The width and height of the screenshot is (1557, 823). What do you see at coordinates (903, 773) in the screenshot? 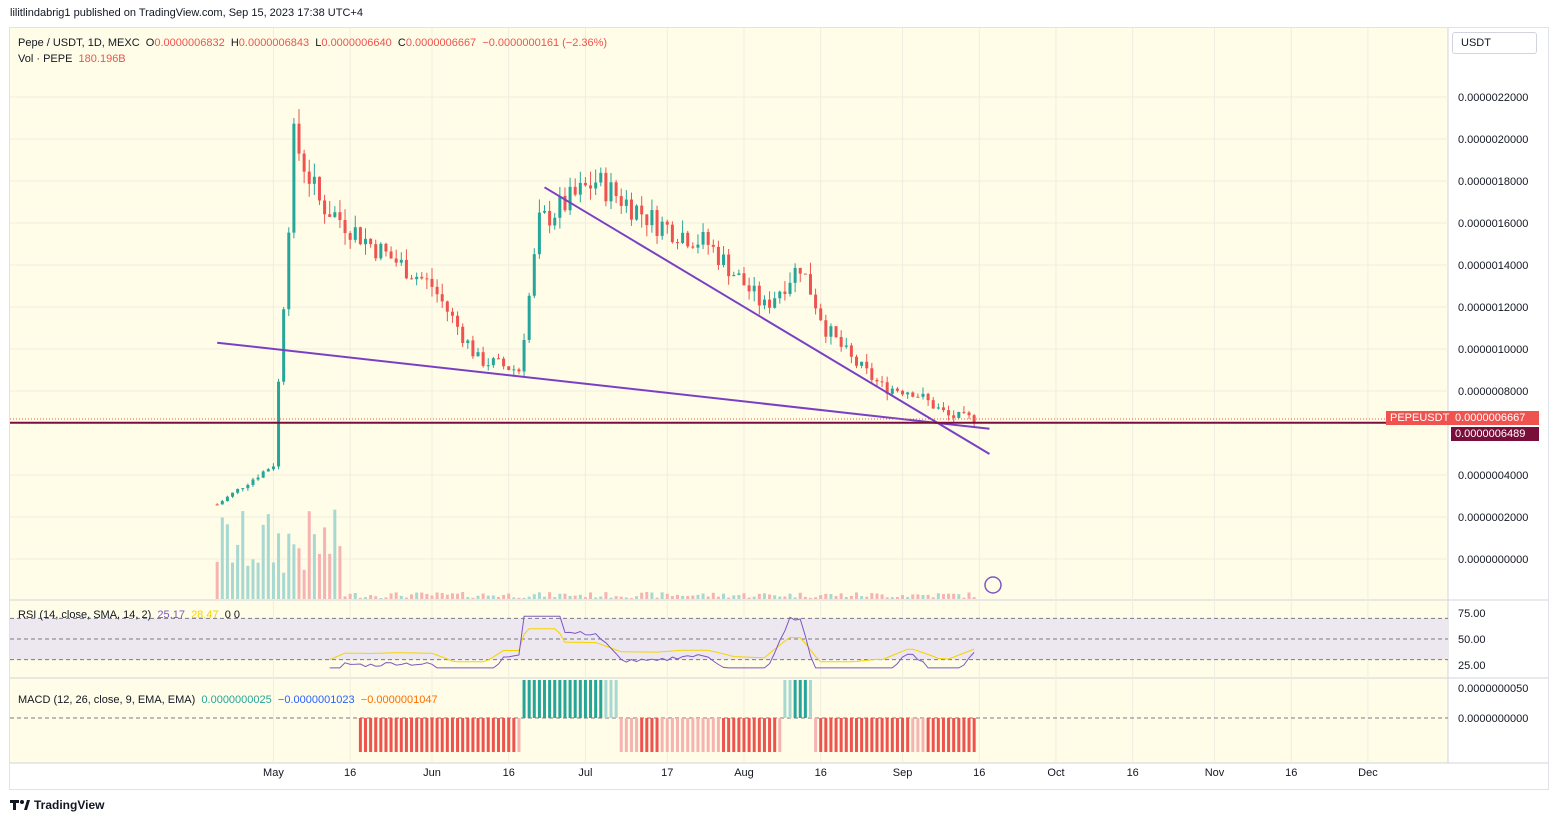
I see `x-tick-label: Sep` at bounding box center [903, 773].